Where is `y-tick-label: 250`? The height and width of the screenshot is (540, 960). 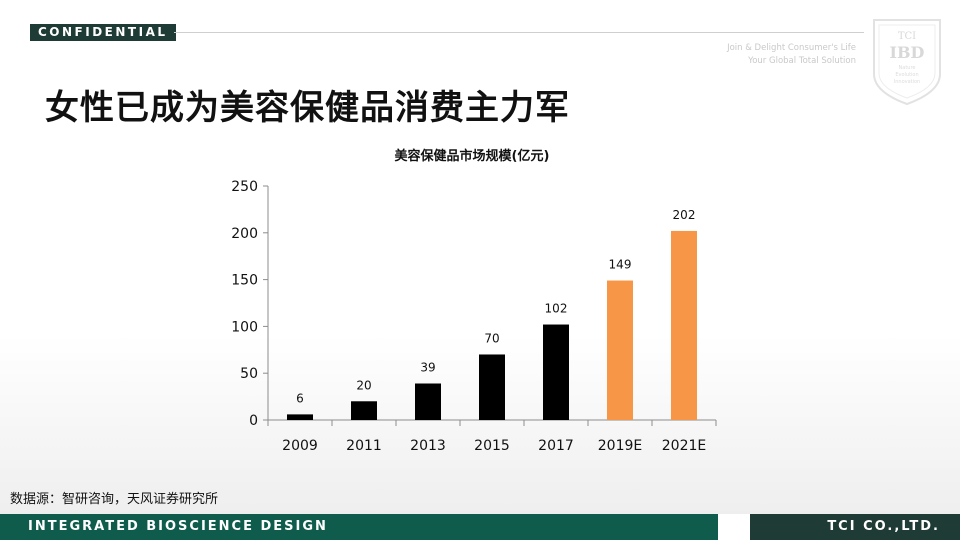
y-tick-label: 250 is located at coordinates (244, 187).